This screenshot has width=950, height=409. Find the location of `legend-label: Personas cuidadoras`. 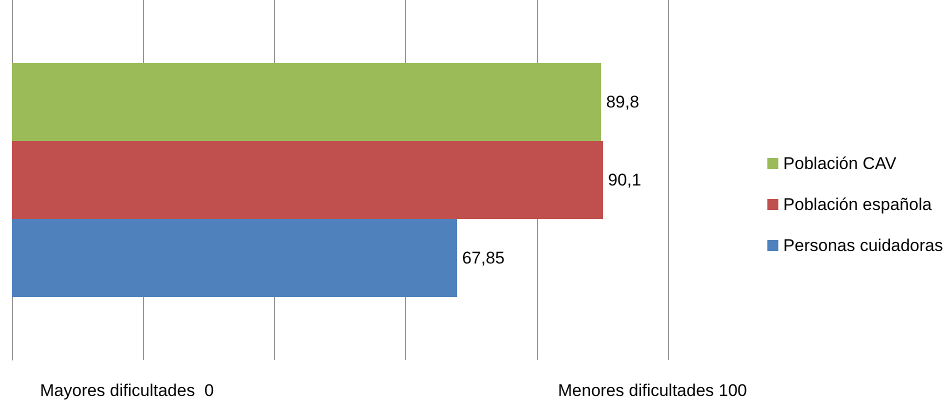

legend-label: Personas cuidadoras is located at coordinates (863, 245).